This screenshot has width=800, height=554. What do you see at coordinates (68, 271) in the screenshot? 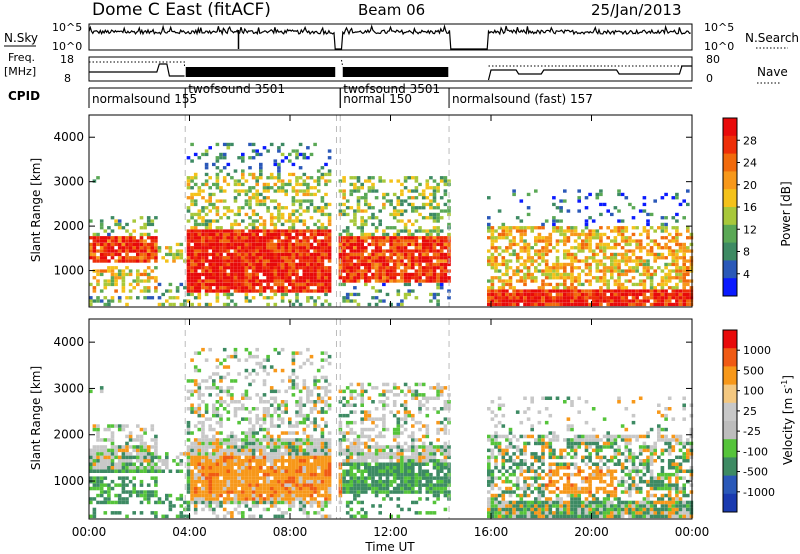
I see `y-tick-label: 1000` at bounding box center [68, 271].